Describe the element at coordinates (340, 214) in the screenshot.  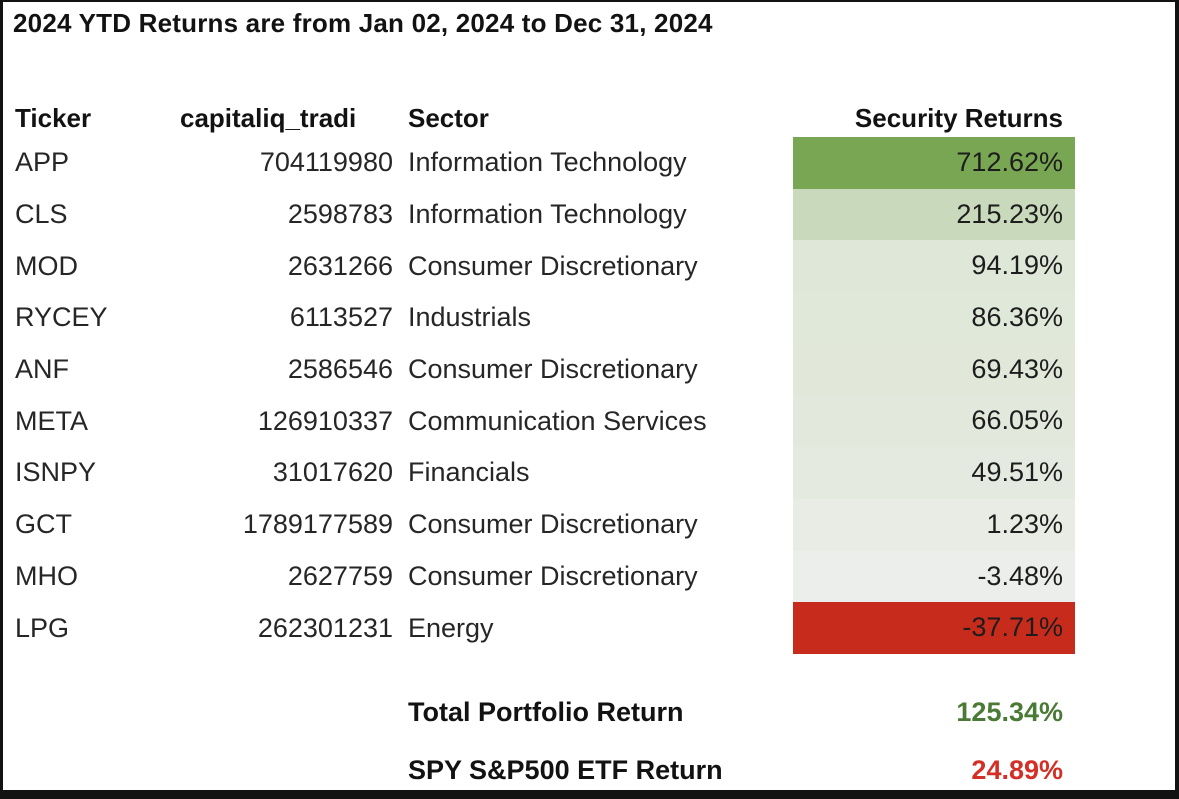
I see `capitaliq-tradi-cell: 2598783` at that location.